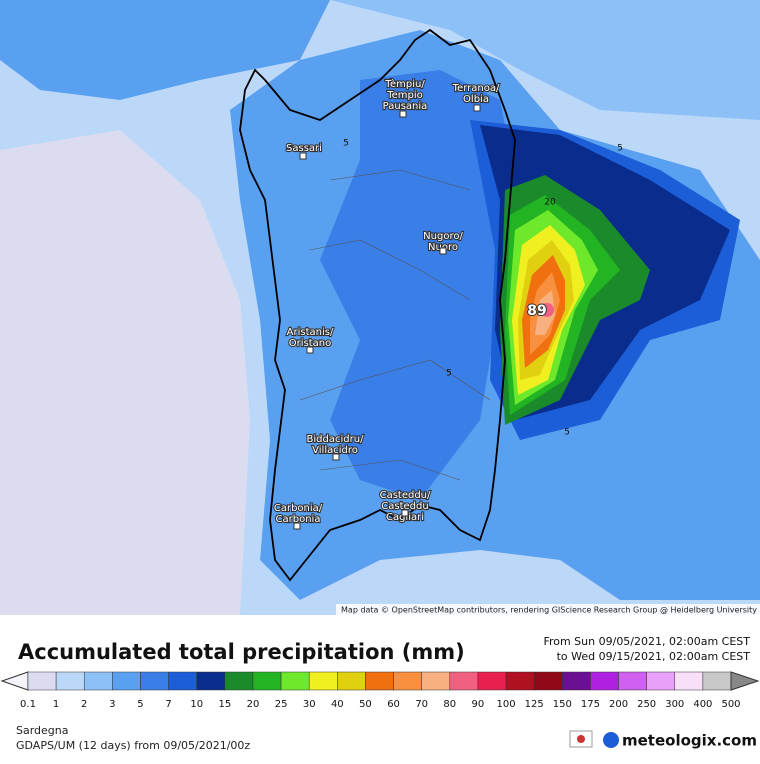 This screenshot has width=760, height=764. Describe the element at coordinates (298, 519) in the screenshot. I see `city-label: Carbonia` at that location.